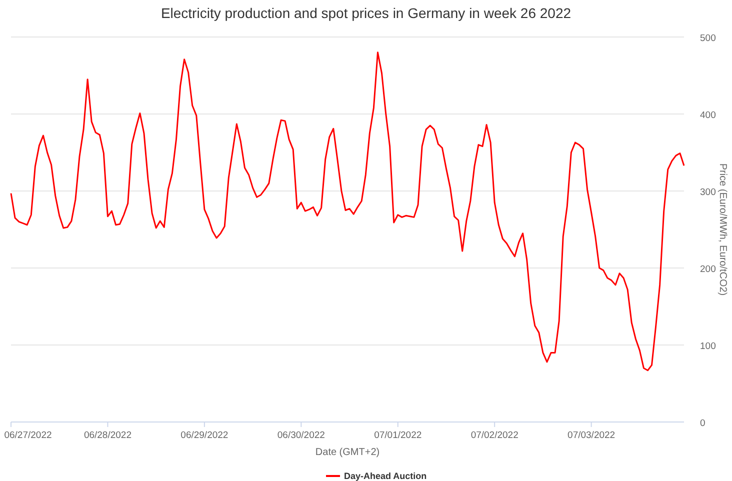 Image resolution: width=732 pixels, height=481 pixels. What do you see at coordinates (398, 435) in the screenshot?
I see `x-tick-label: 07/01/2022` at bounding box center [398, 435].